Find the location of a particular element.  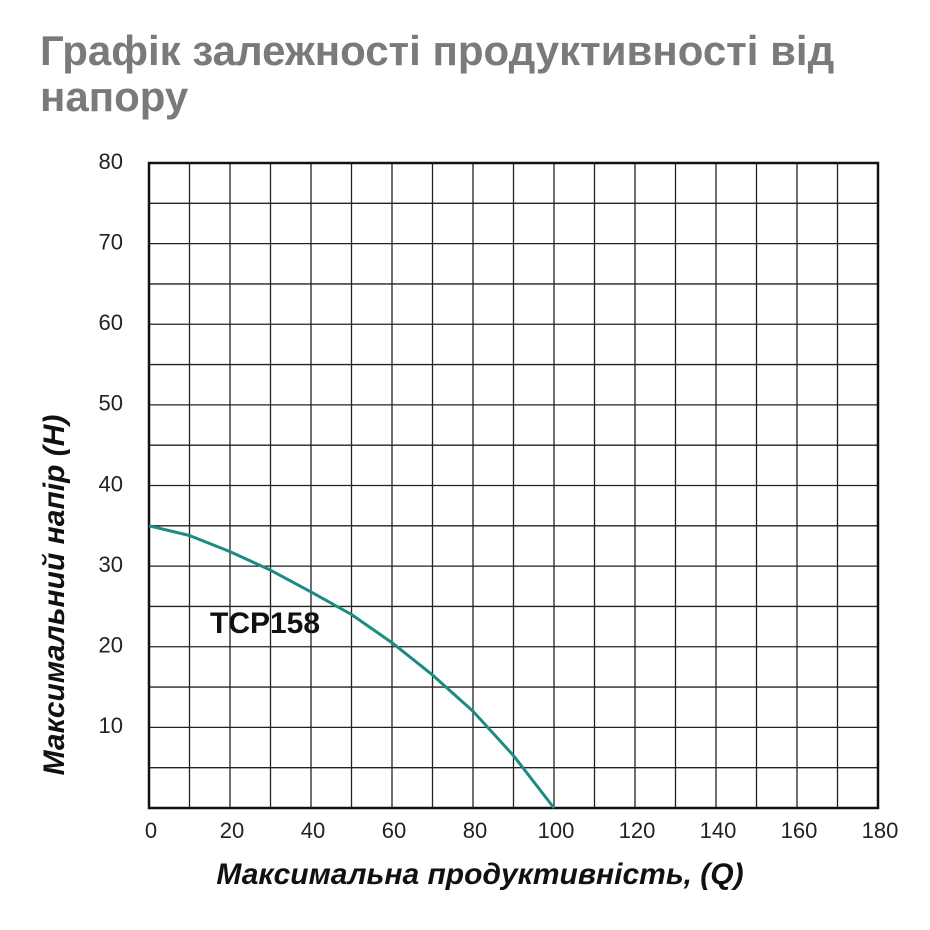

y-tick-label: 10 is located at coordinates (111, 725).